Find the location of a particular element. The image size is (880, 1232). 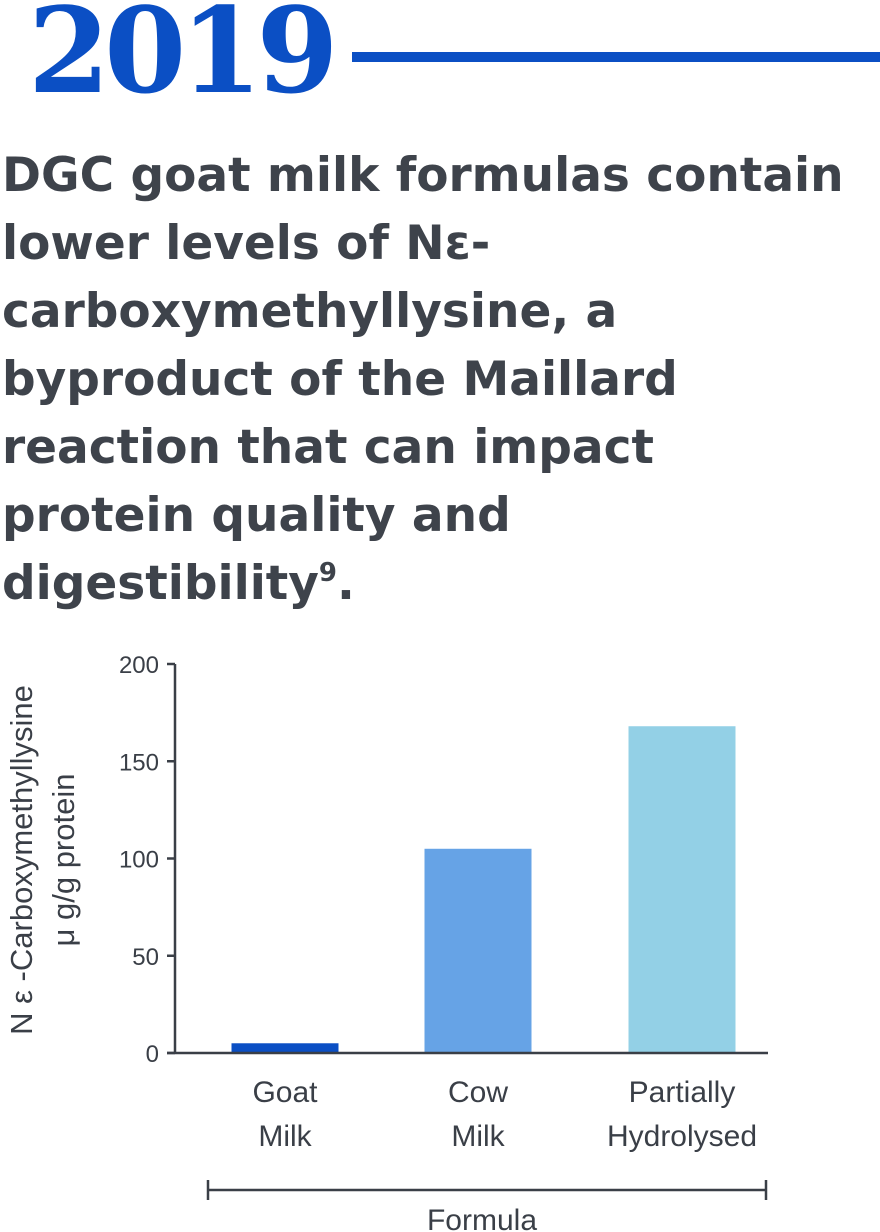

y-axis-title-line-2: μ g/g protein is located at coordinates (63, 860).